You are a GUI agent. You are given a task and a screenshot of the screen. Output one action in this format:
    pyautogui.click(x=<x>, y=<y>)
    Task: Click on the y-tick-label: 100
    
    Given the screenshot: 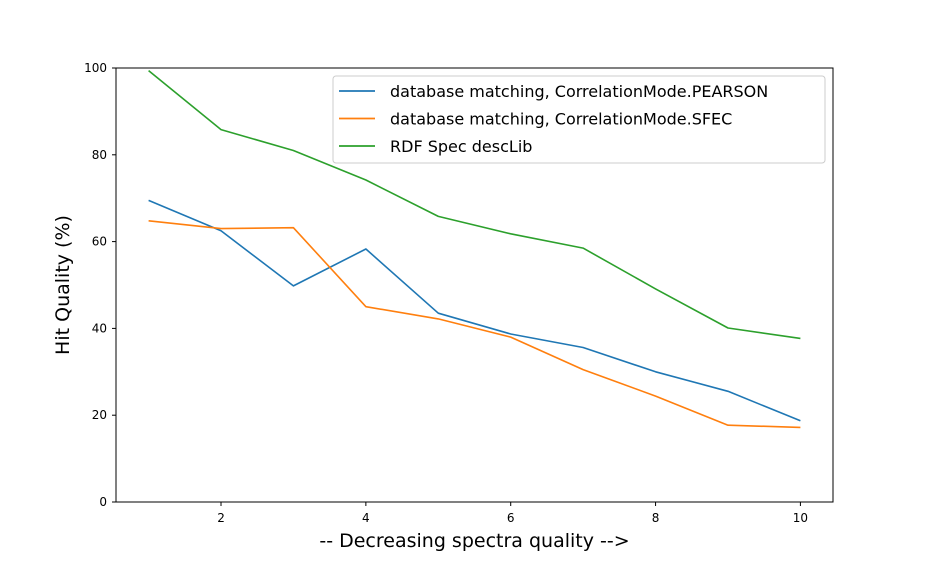 What is the action you would take?
    pyautogui.click(x=95, y=68)
    